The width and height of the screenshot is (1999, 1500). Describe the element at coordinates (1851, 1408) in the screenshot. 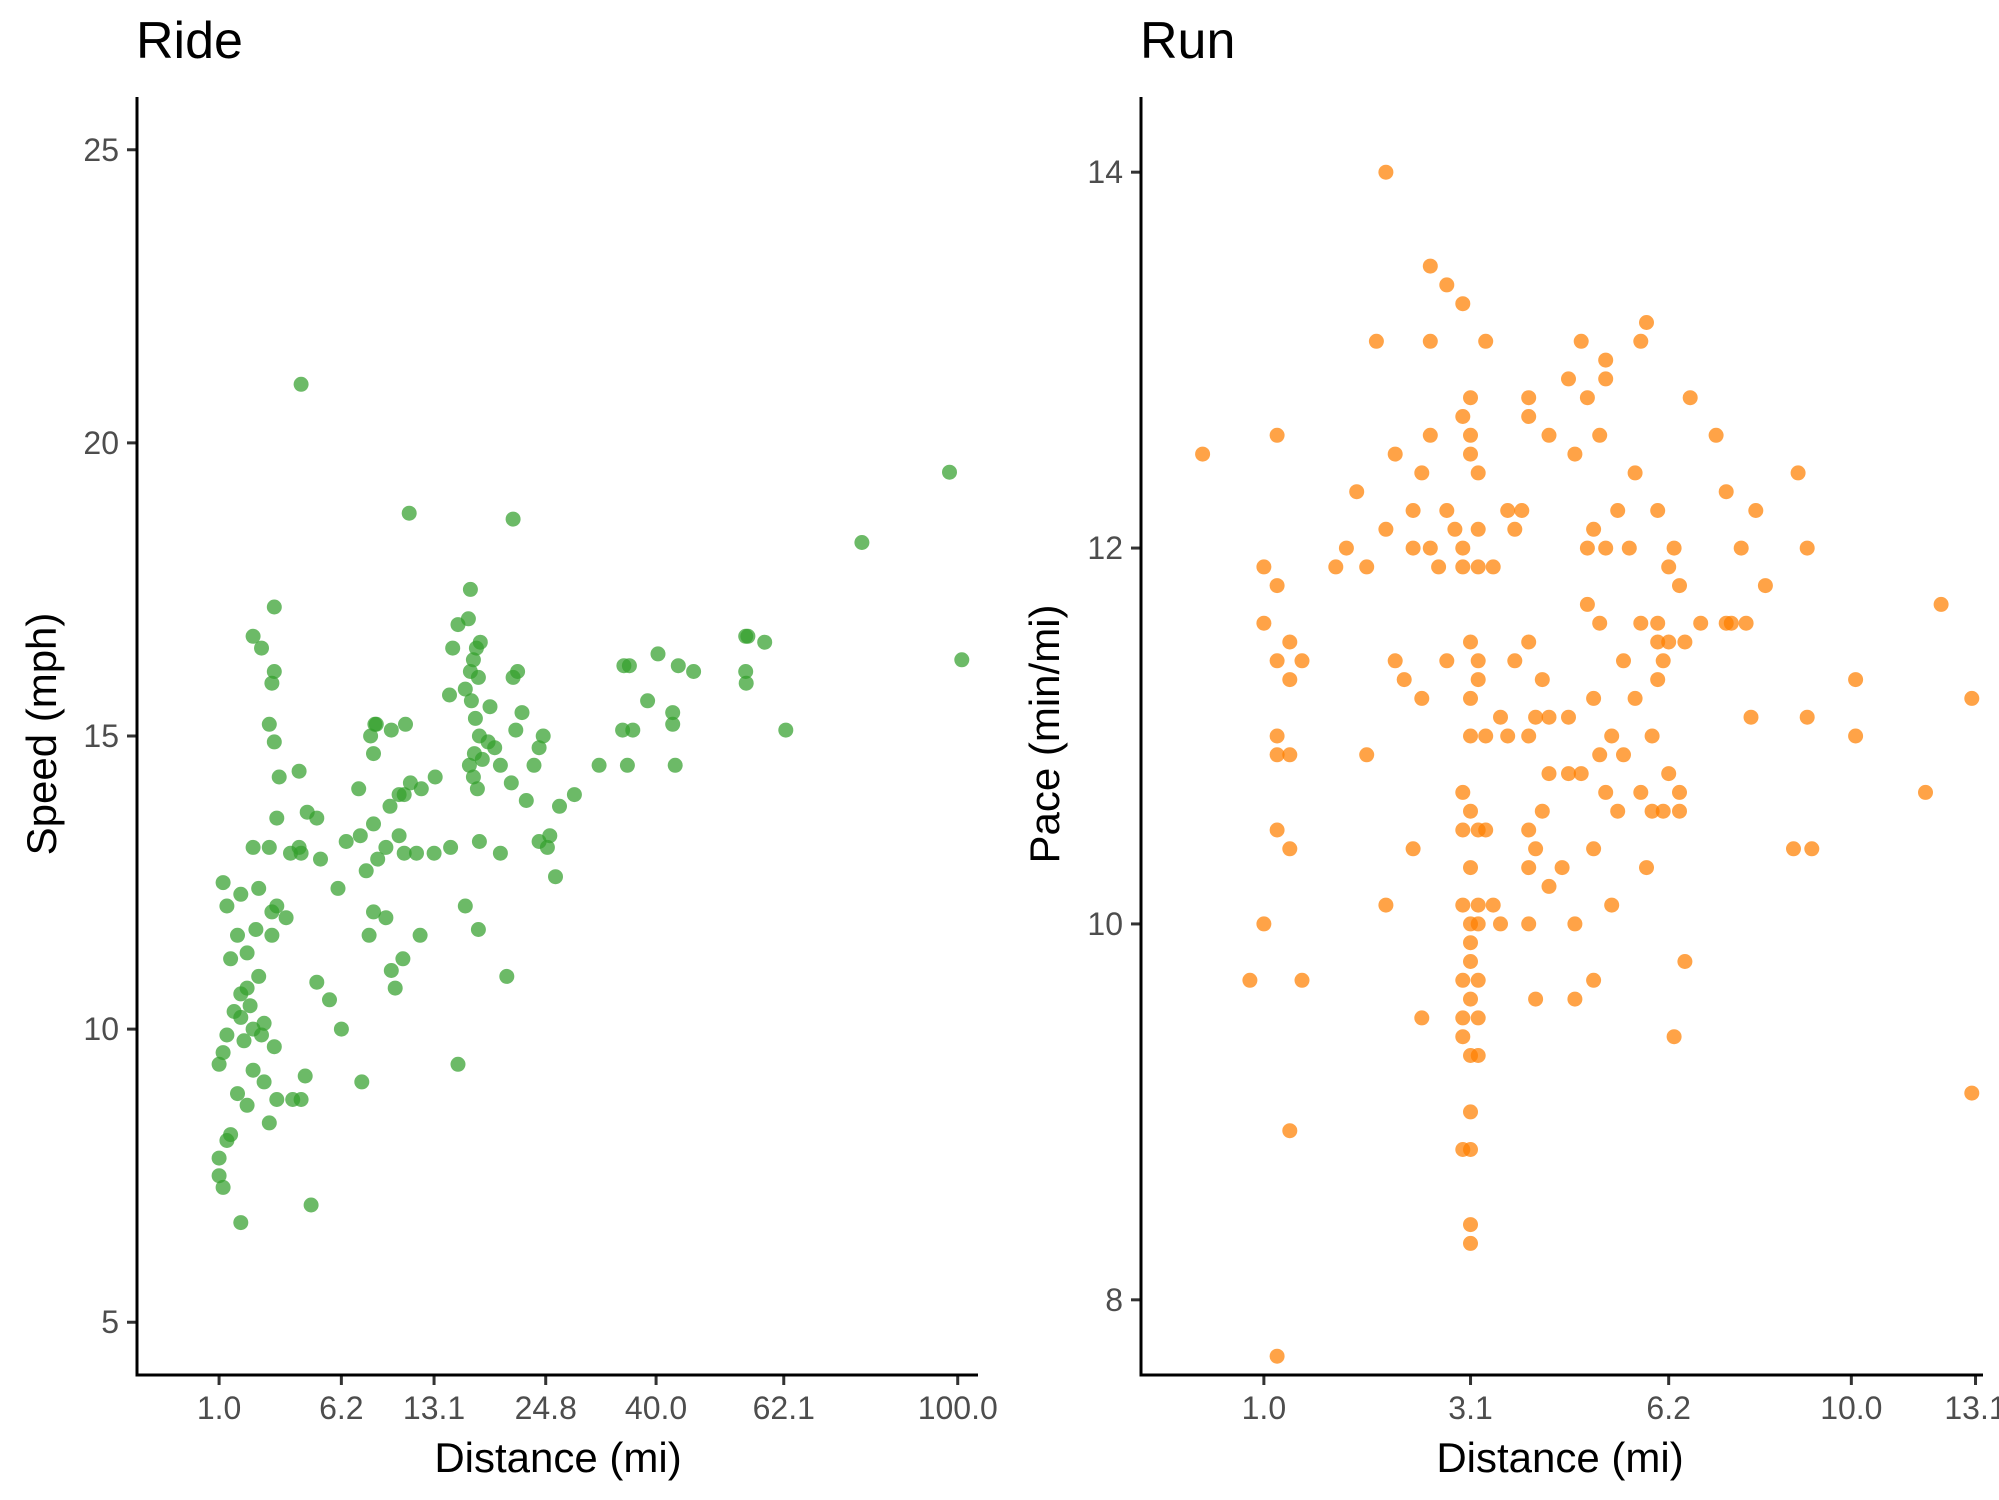

I see `run-x-tick-label: 10.0` at that location.